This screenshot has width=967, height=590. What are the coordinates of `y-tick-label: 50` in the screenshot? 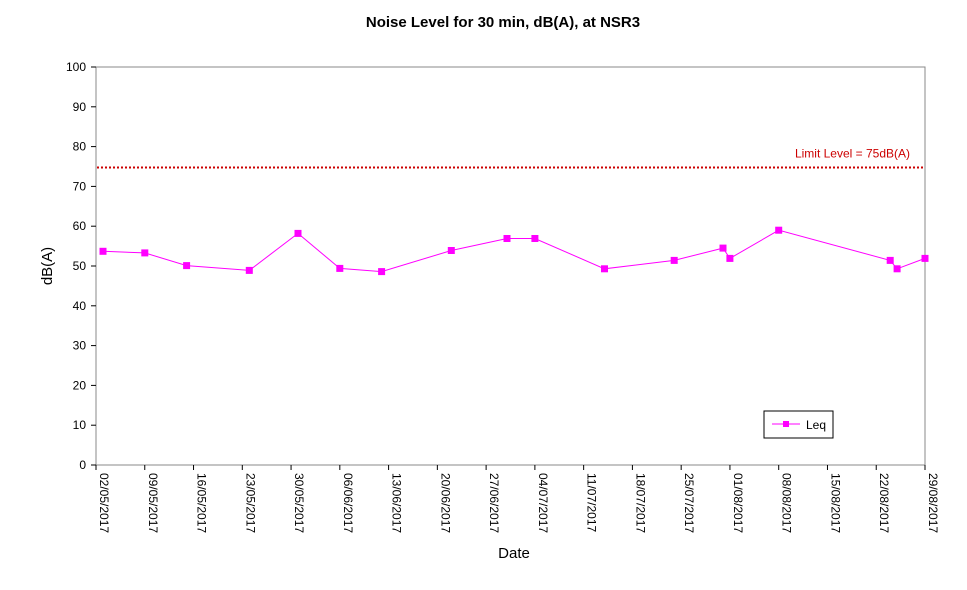 It's located at (80, 266).